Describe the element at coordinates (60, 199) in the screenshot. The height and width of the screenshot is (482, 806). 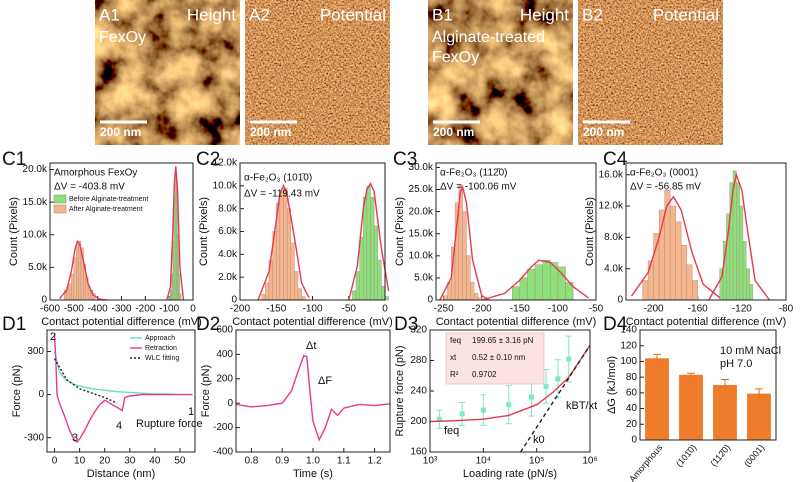
I see `legend-swatch` at that location.